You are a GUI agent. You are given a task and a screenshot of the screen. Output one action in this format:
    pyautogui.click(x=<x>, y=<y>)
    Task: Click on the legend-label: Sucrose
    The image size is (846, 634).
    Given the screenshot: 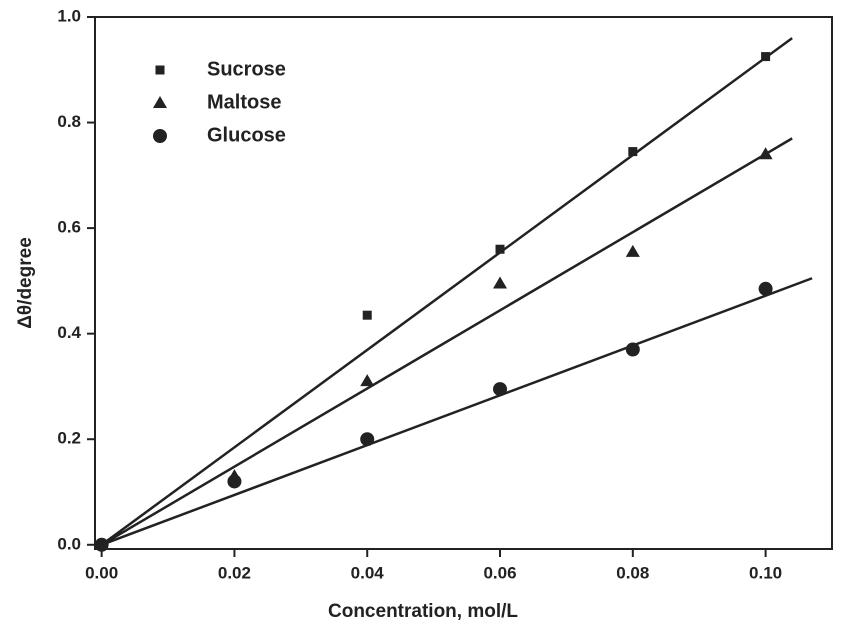 What is the action you would take?
    pyautogui.click(x=246, y=69)
    